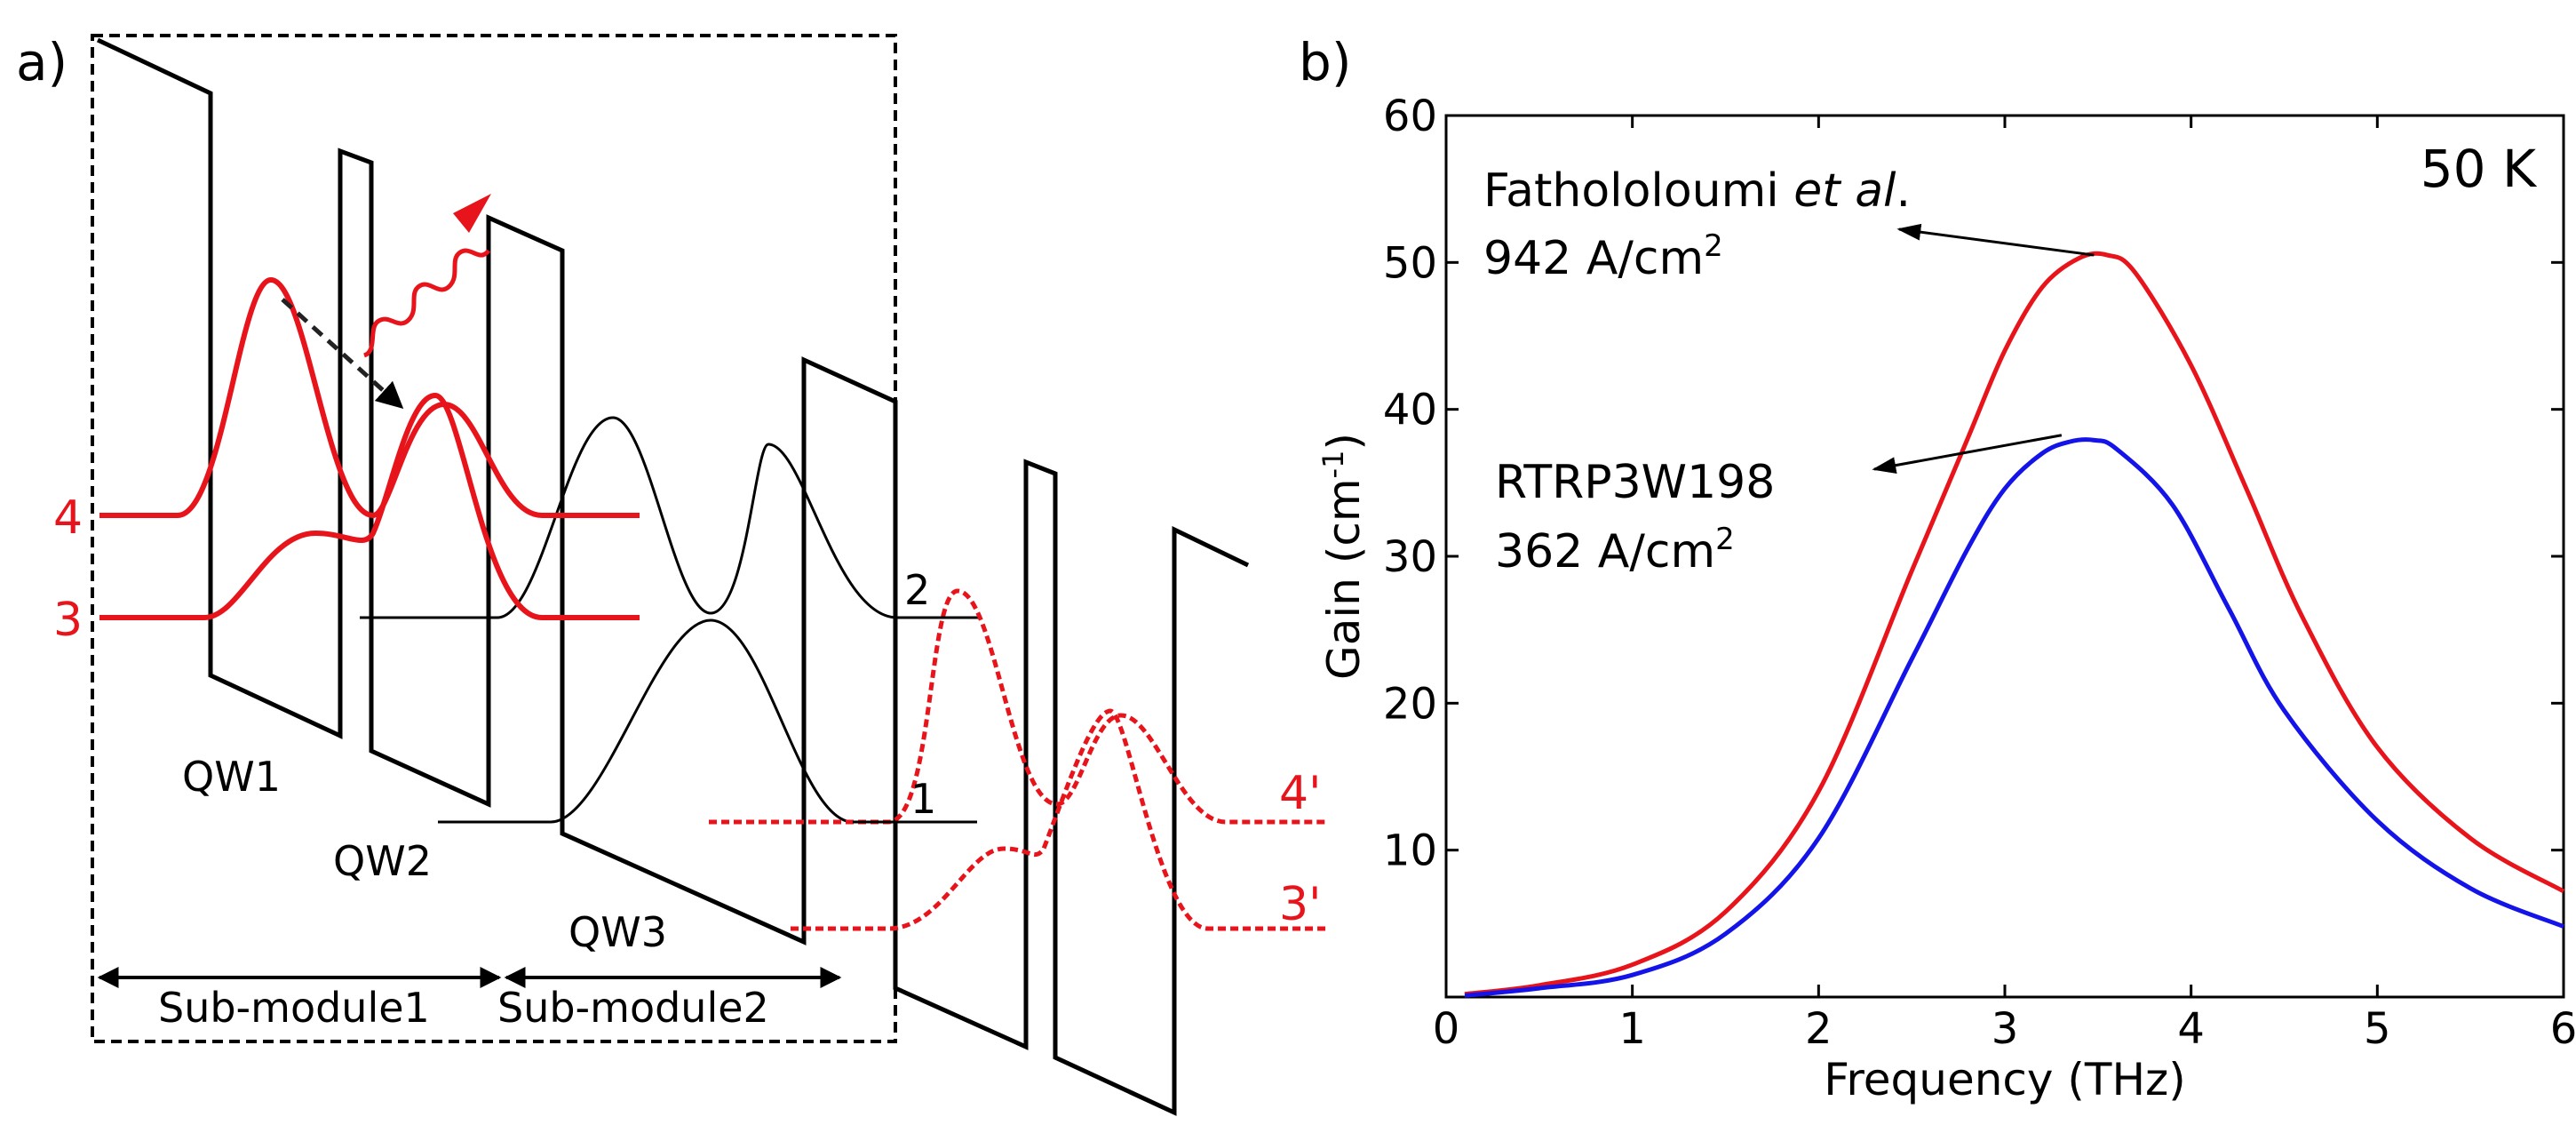 This screenshot has width=2576, height=1133. I want to click on state-4prime-wavefunction, so click(1018, 706).